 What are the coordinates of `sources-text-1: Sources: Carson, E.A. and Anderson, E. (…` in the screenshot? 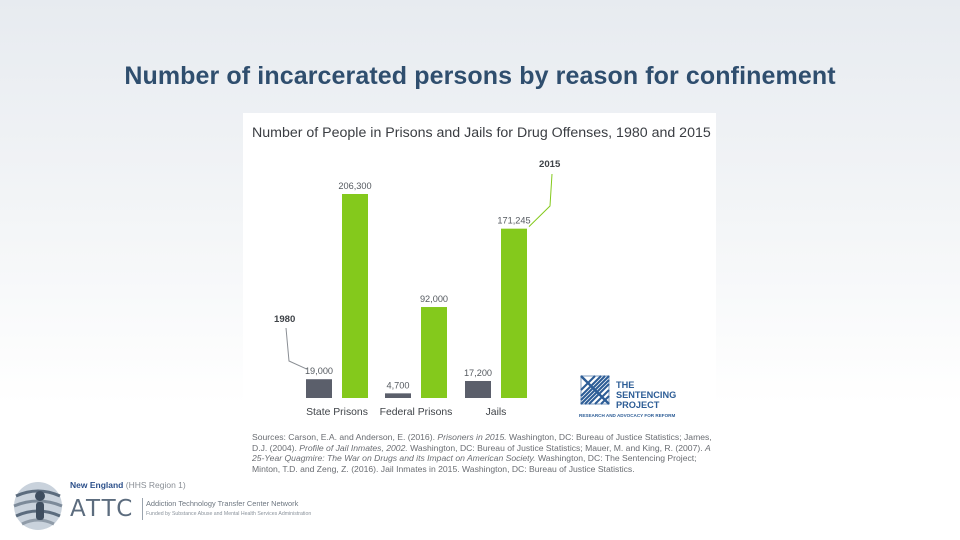 It's located at (345, 437).